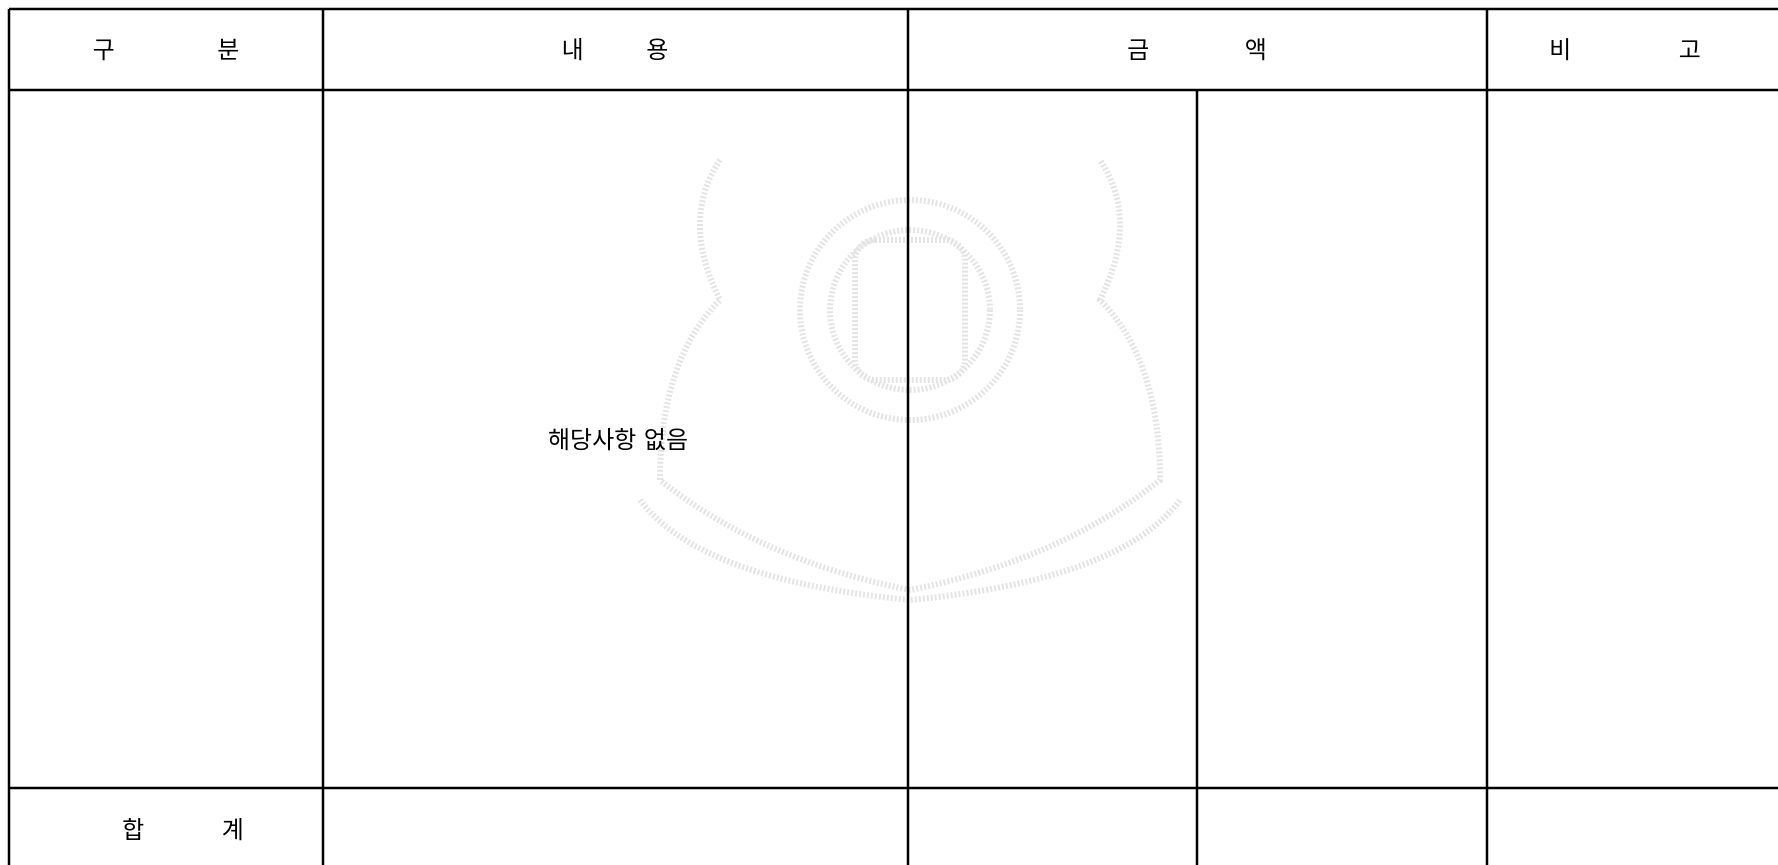 This screenshot has width=1778, height=865. Describe the element at coordinates (1625, 50) in the screenshot. I see `header-cell: 비 고` at that location.